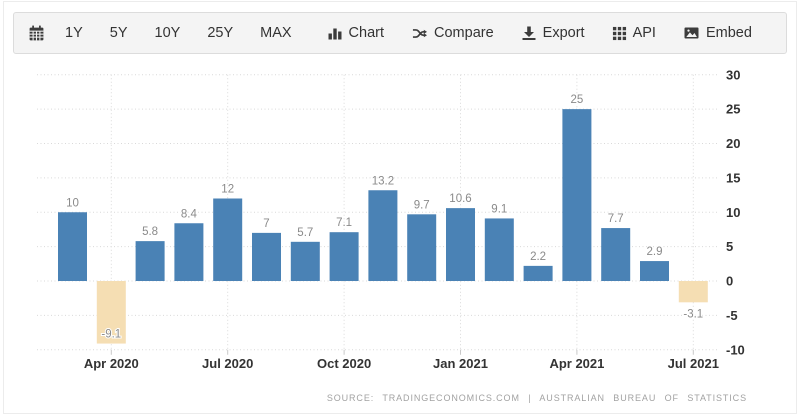 This screenshot has height=419, width=800. I want to click on bar-value-label: 2.9, so click(655, 252).